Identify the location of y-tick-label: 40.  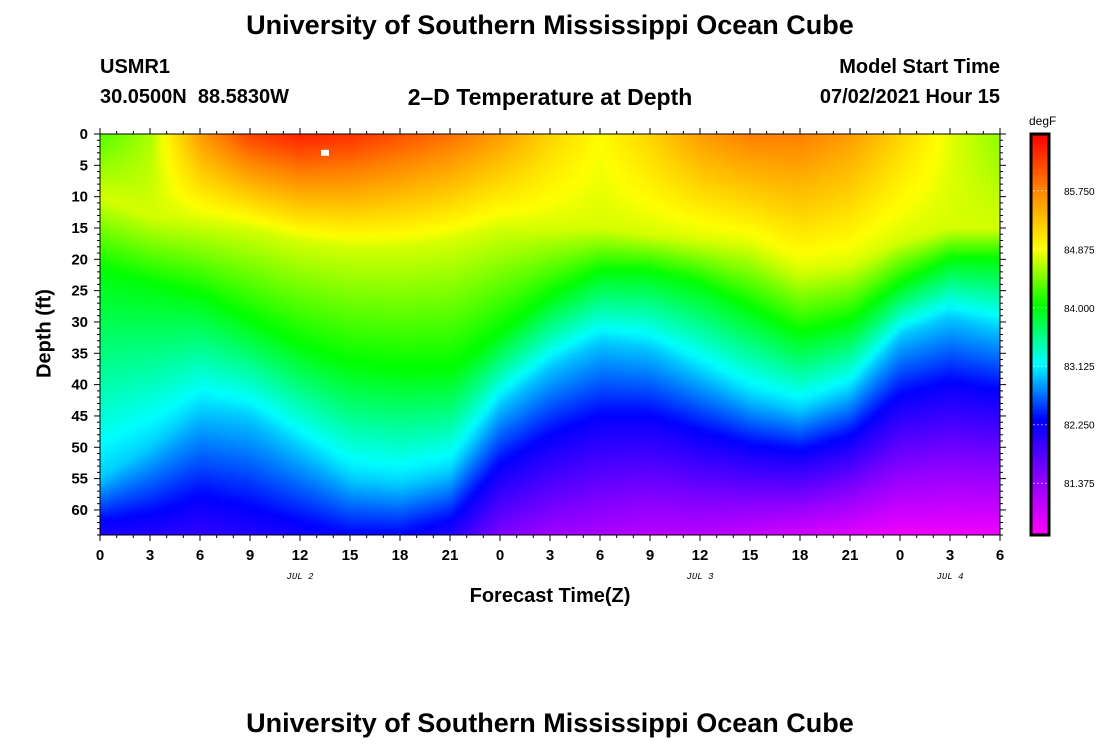
(79, 385).